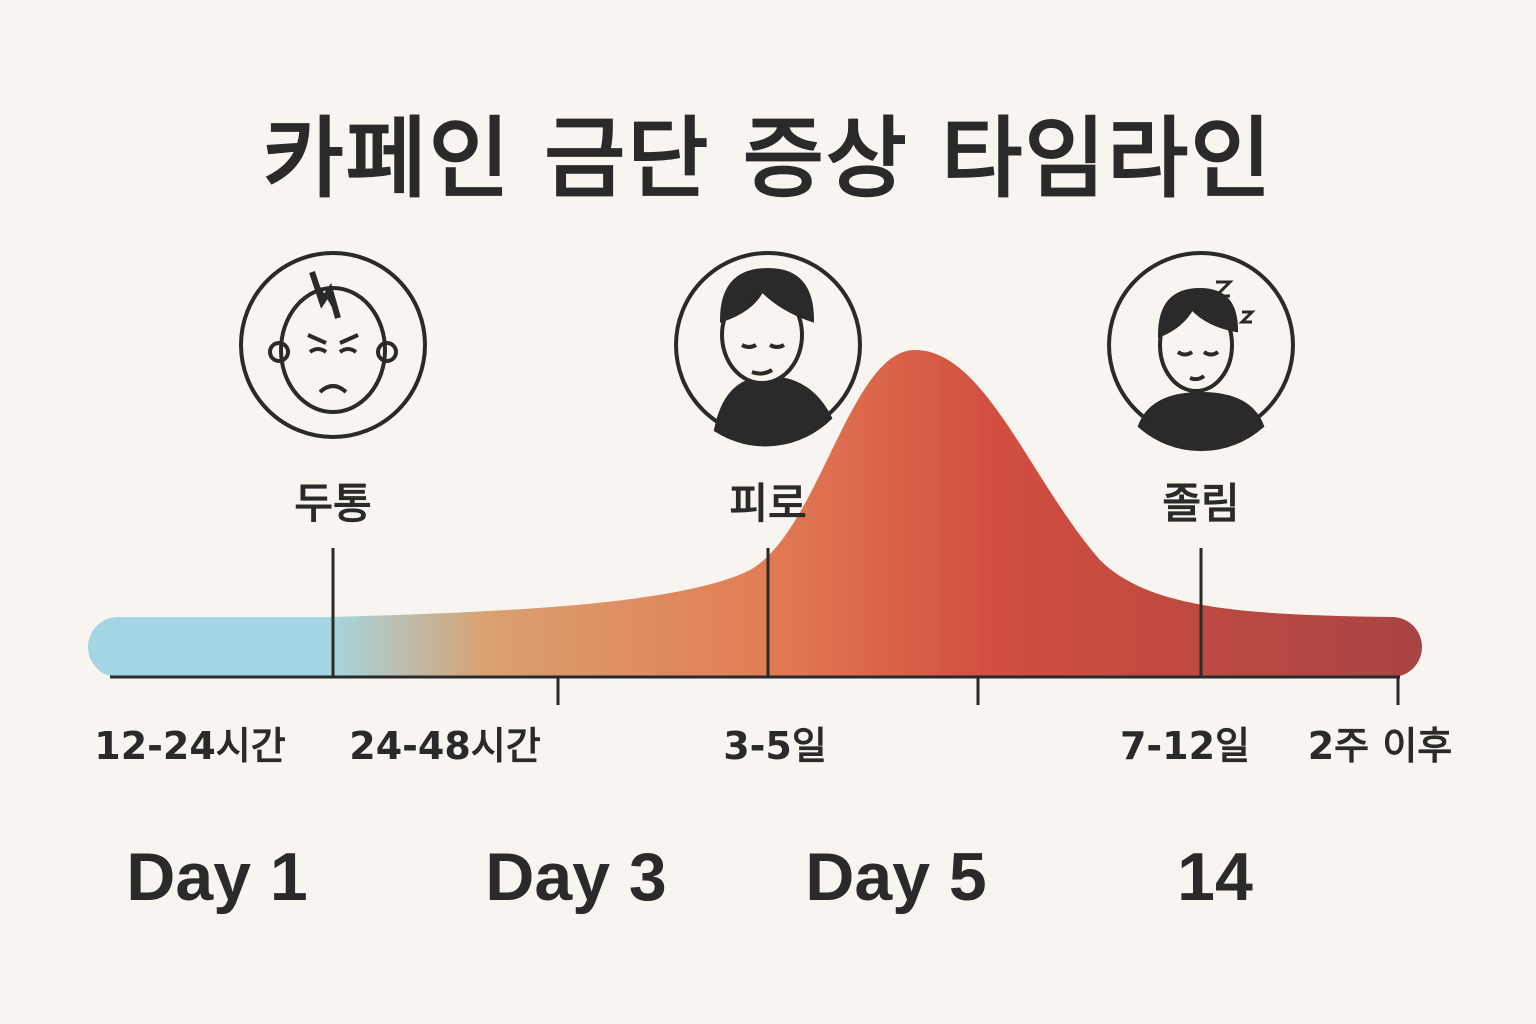 The width and height of the screenshot is (1536, 1024). I want to click on headache-face-icon, so click(333, 345).